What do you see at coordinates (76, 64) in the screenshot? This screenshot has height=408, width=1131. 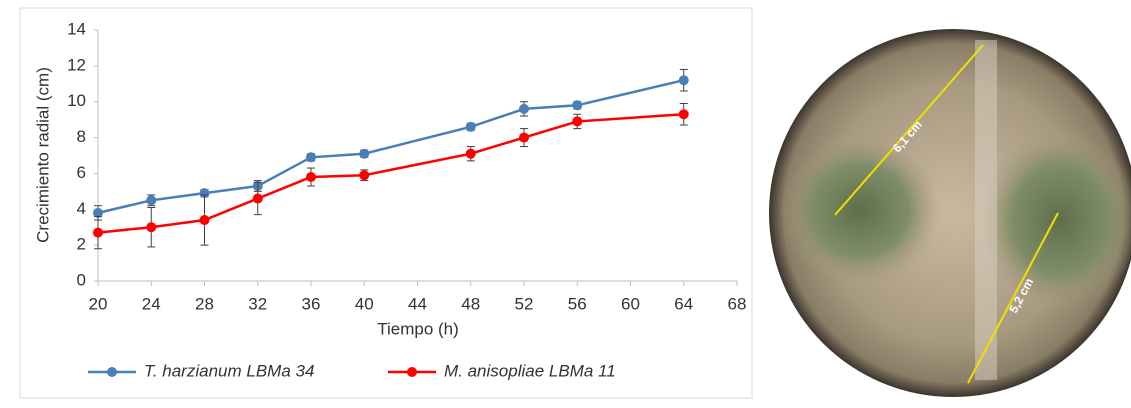 I see `y-tick-label: 12` at bounding box center [76, 64].